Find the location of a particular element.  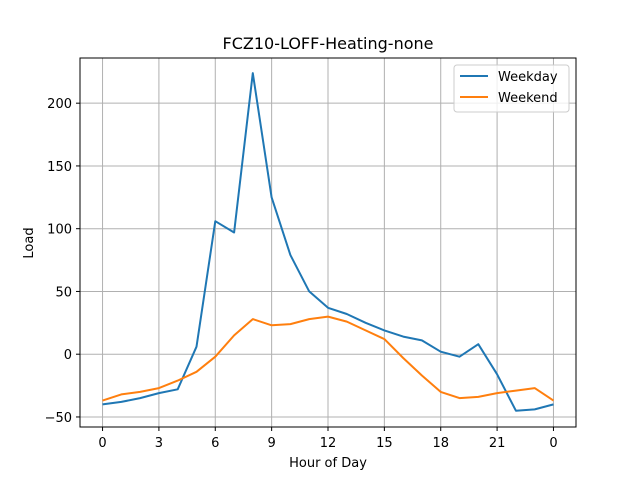

x-tick-label: 15 is located at coordinates (384, 443).